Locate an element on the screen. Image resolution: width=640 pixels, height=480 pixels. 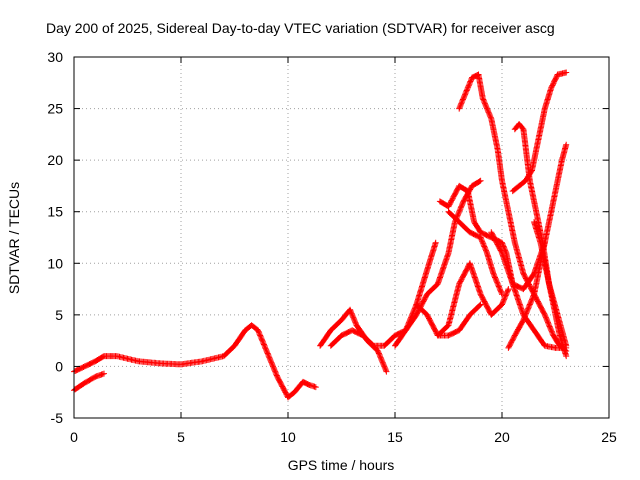
x-tick-label: 15 is located at coordinates (395, 437).